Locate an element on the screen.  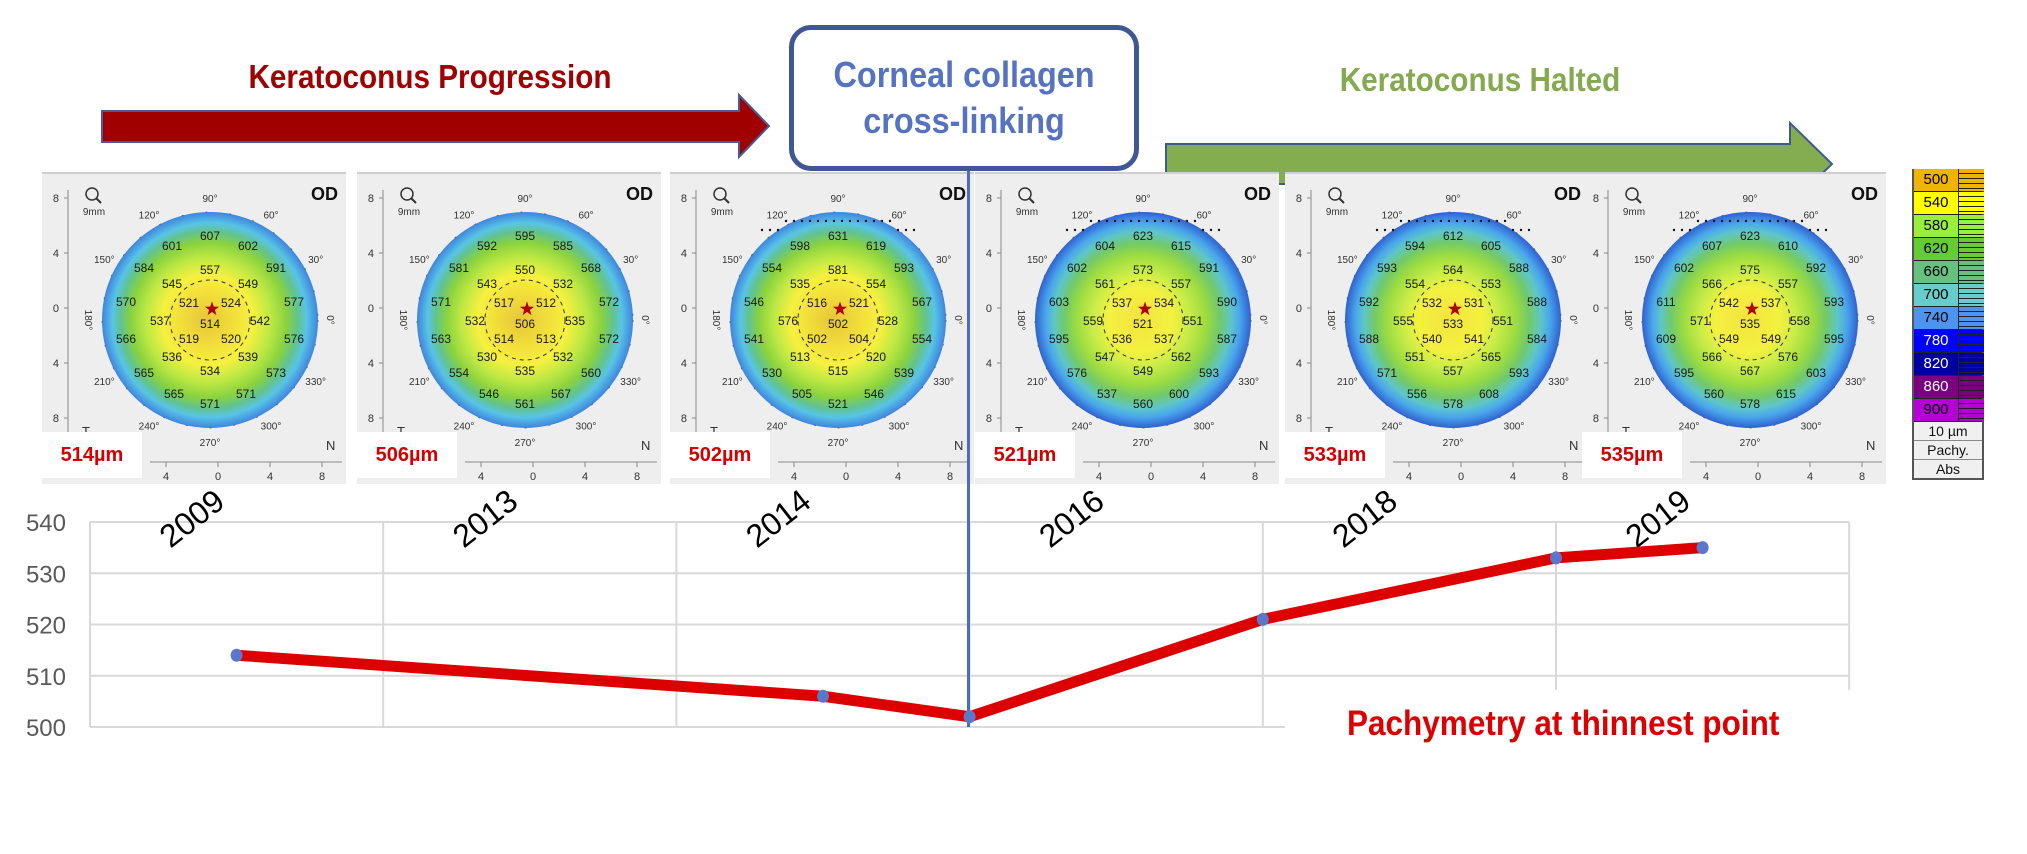
thickness-value-outer: 554 is located at coordinates (772, 268).